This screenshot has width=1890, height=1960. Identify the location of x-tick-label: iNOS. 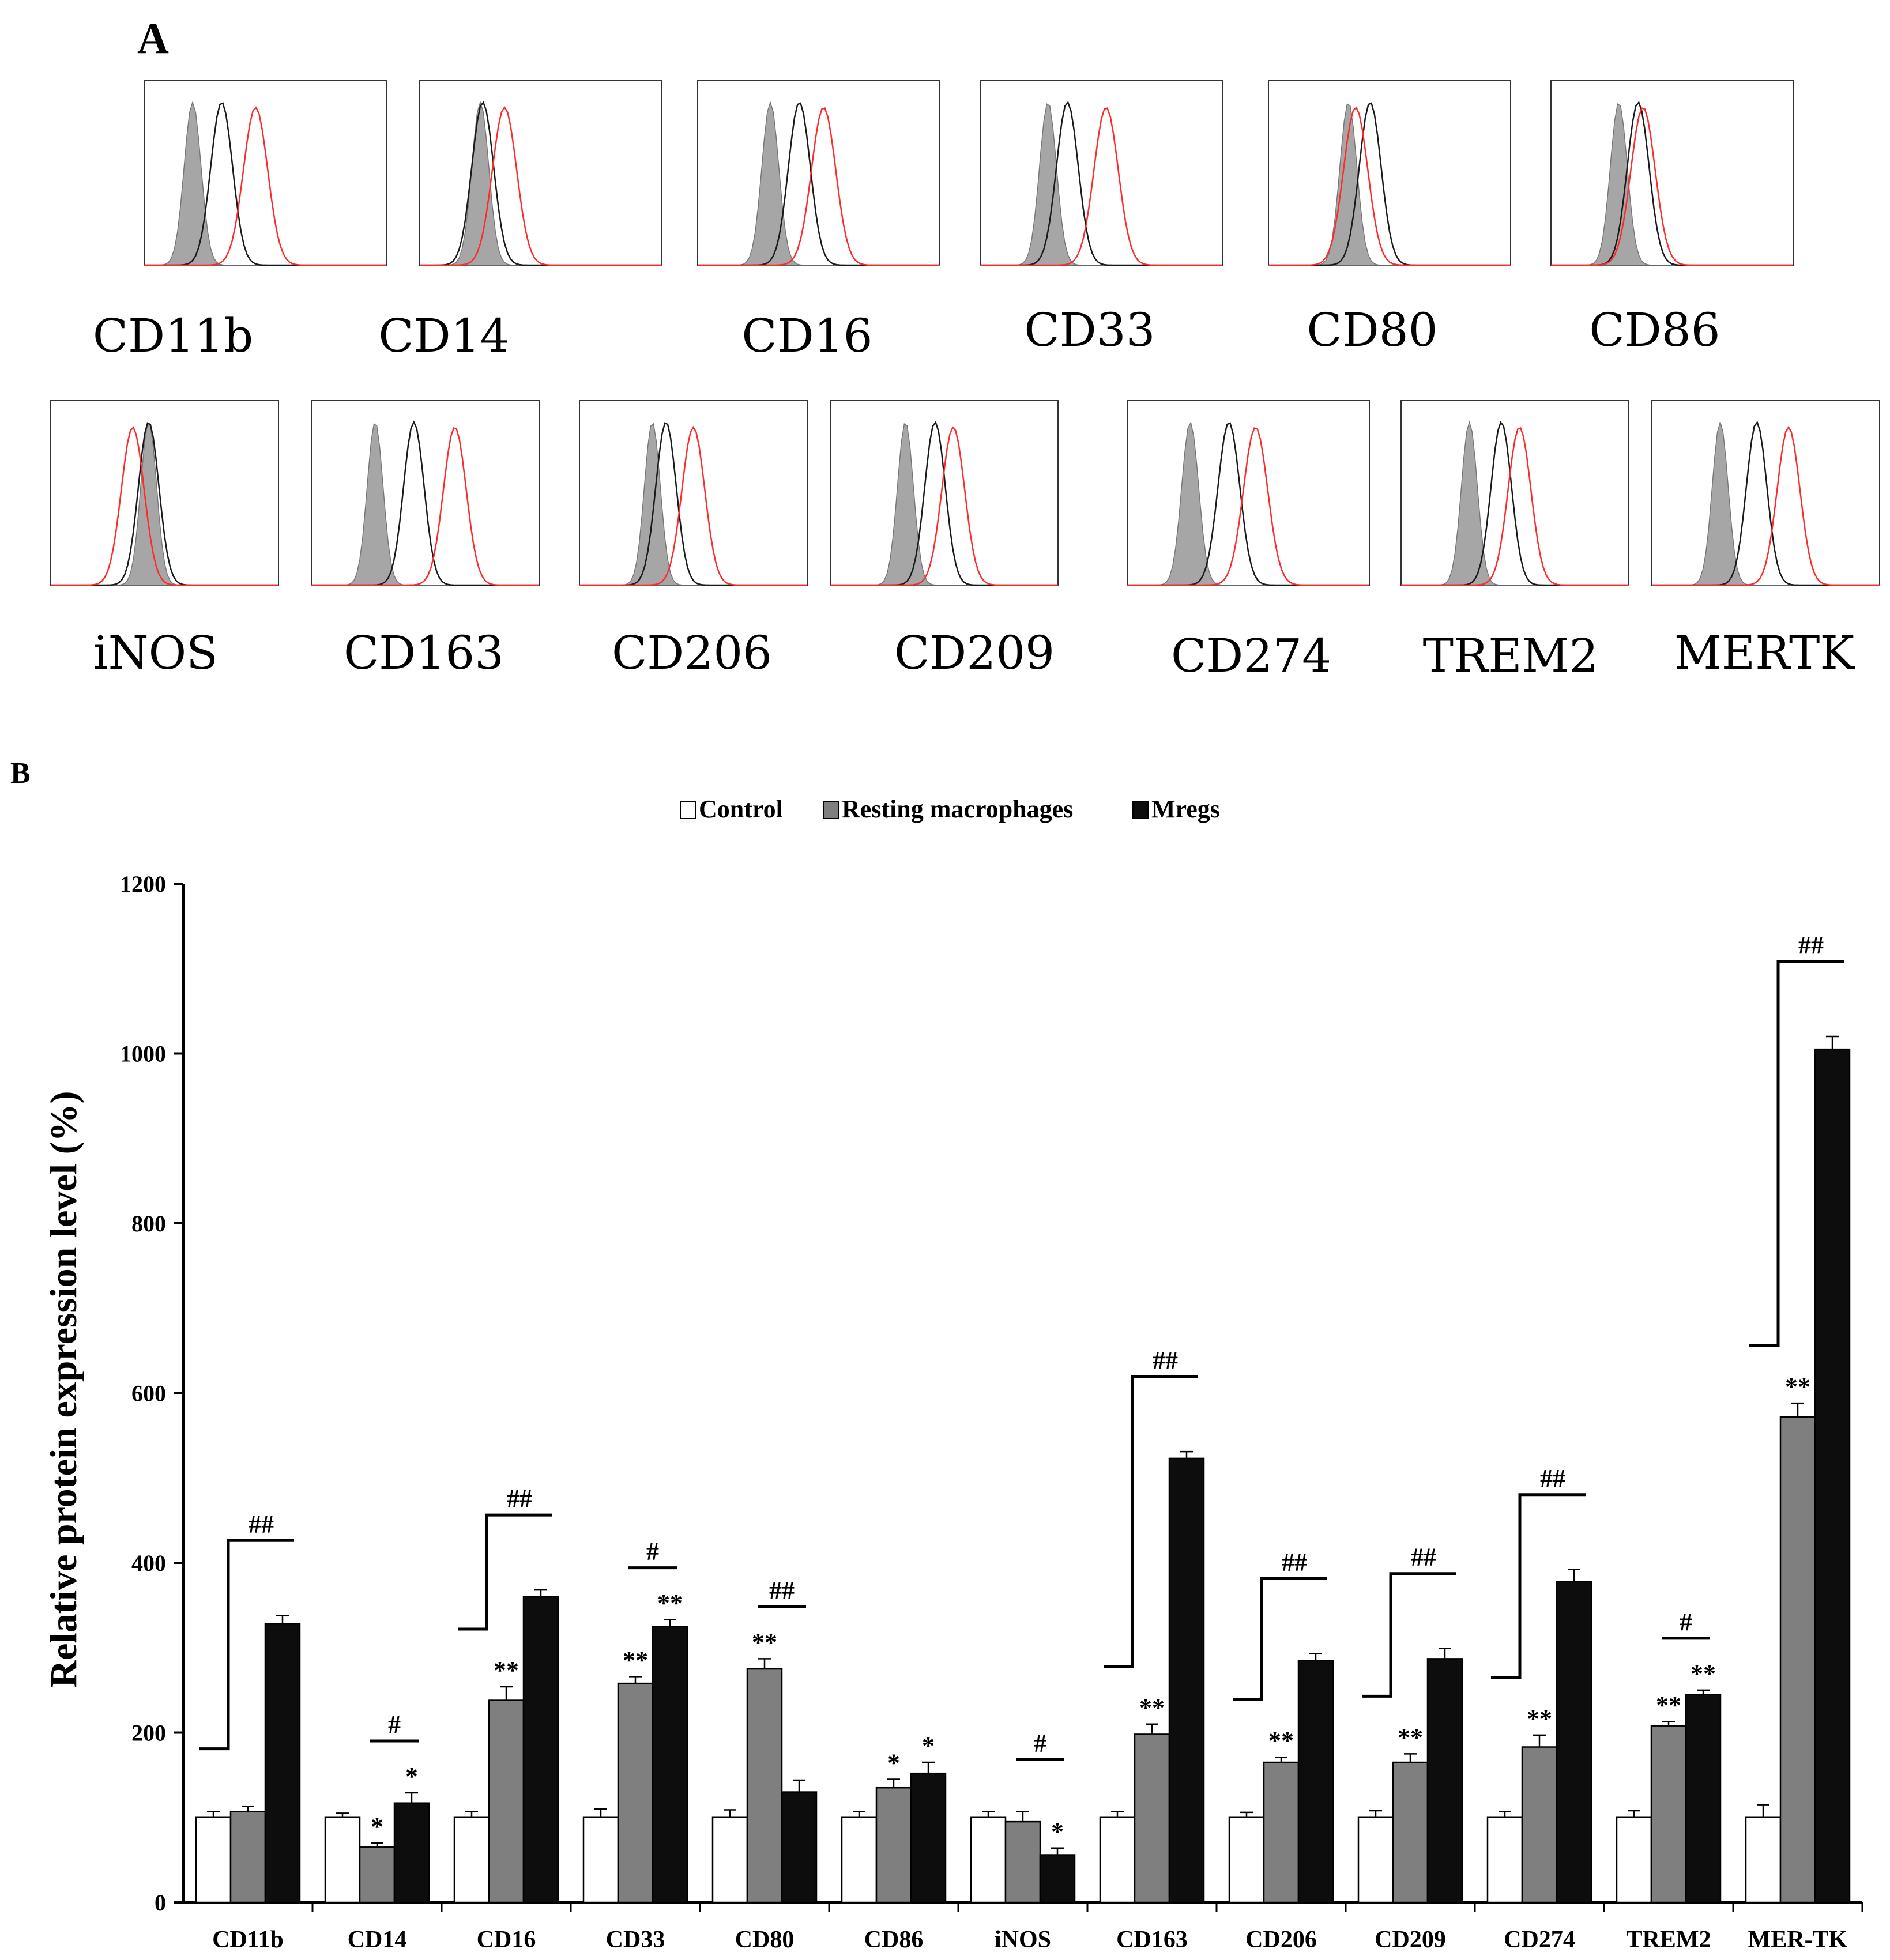
(1023, 1940).